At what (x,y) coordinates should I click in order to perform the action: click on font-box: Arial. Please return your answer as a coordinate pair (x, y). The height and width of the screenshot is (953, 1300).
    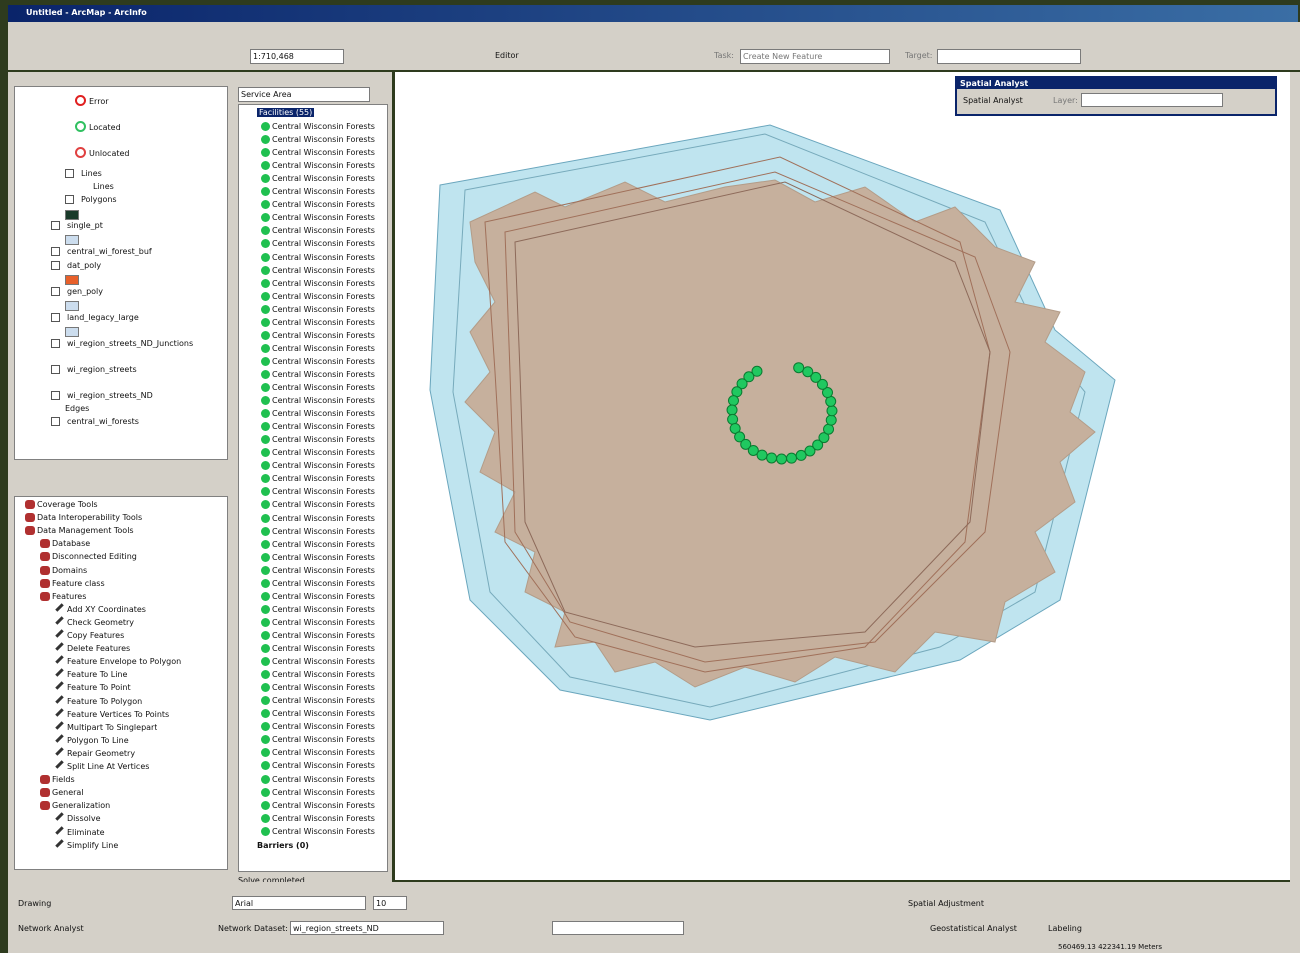
    Looking at the image, I should click on (299, 903).